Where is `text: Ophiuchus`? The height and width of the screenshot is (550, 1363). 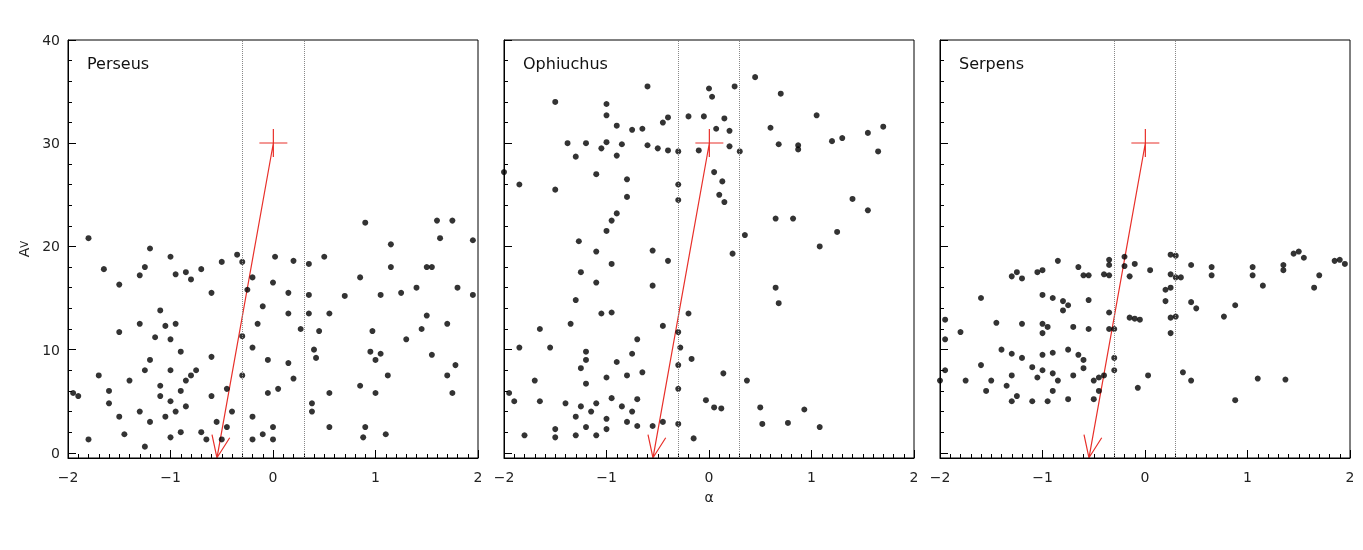
text: Ophiuchus is located at coordinates (565, 63).